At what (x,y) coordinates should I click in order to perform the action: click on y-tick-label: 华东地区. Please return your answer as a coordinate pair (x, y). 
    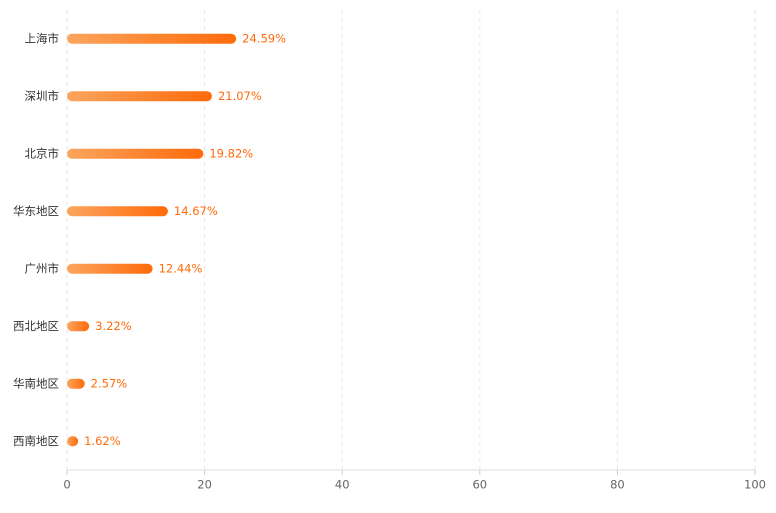
    Looking at the image, I should click on (36, 211).